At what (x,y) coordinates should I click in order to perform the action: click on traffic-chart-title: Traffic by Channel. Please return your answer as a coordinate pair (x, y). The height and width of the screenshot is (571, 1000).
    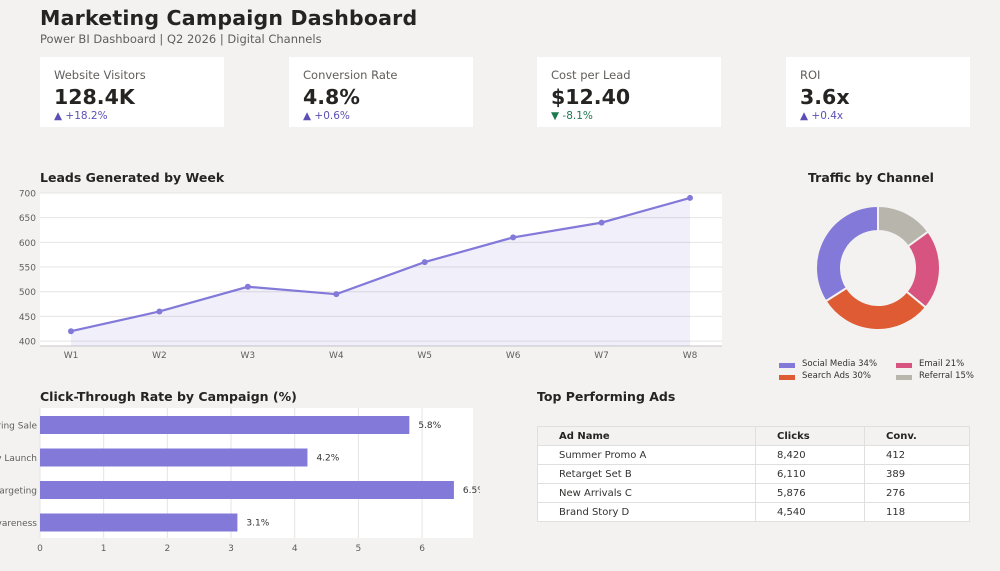
    Looking at the image, I should click on (871, 177).